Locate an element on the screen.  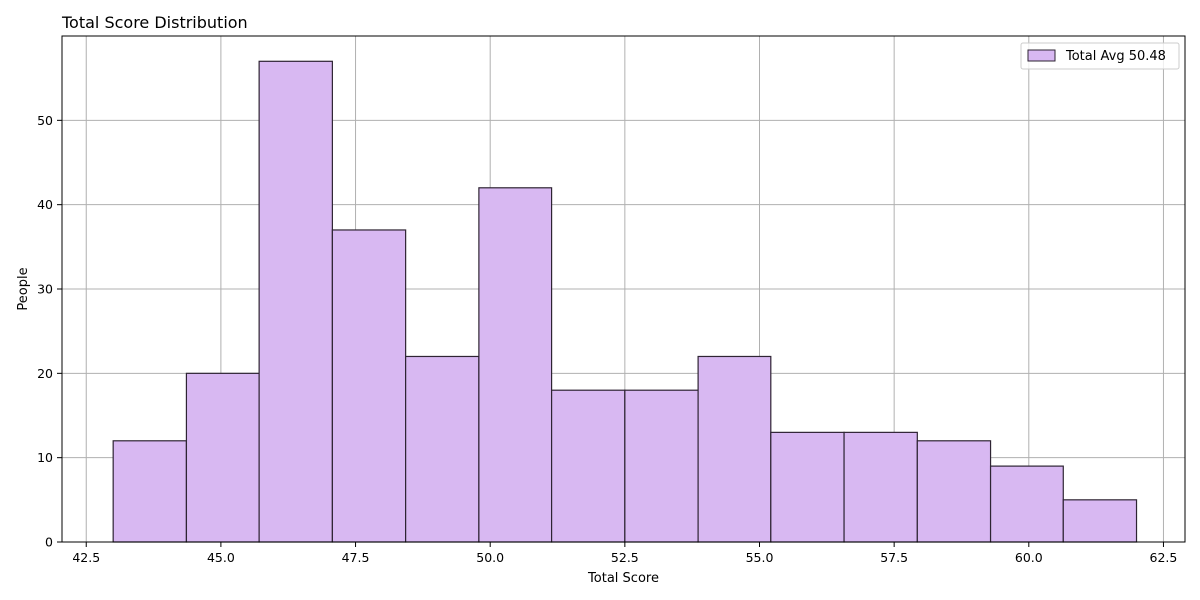
x-tick-label: 60.0 is located at coordinates (1029, 557).